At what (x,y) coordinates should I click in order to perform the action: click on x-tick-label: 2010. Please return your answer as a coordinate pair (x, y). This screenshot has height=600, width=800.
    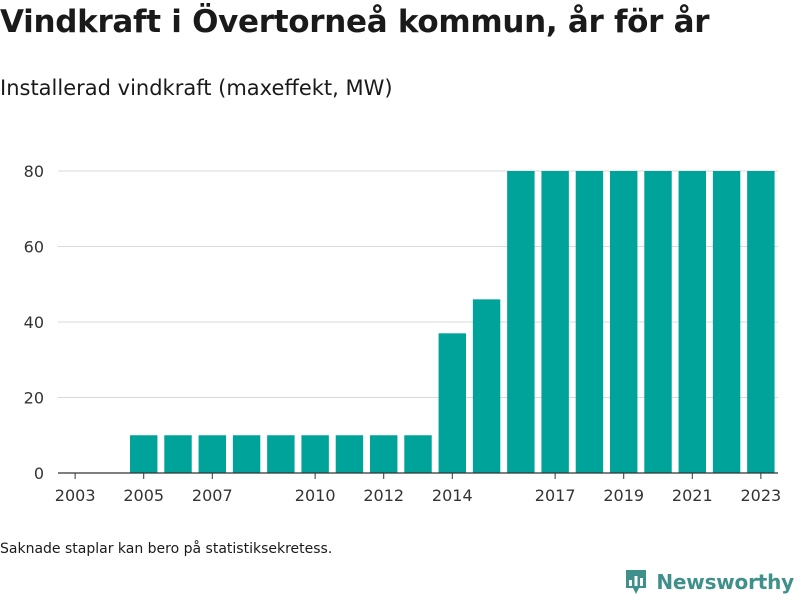
    Looking at the image, I should click on (315, 495).